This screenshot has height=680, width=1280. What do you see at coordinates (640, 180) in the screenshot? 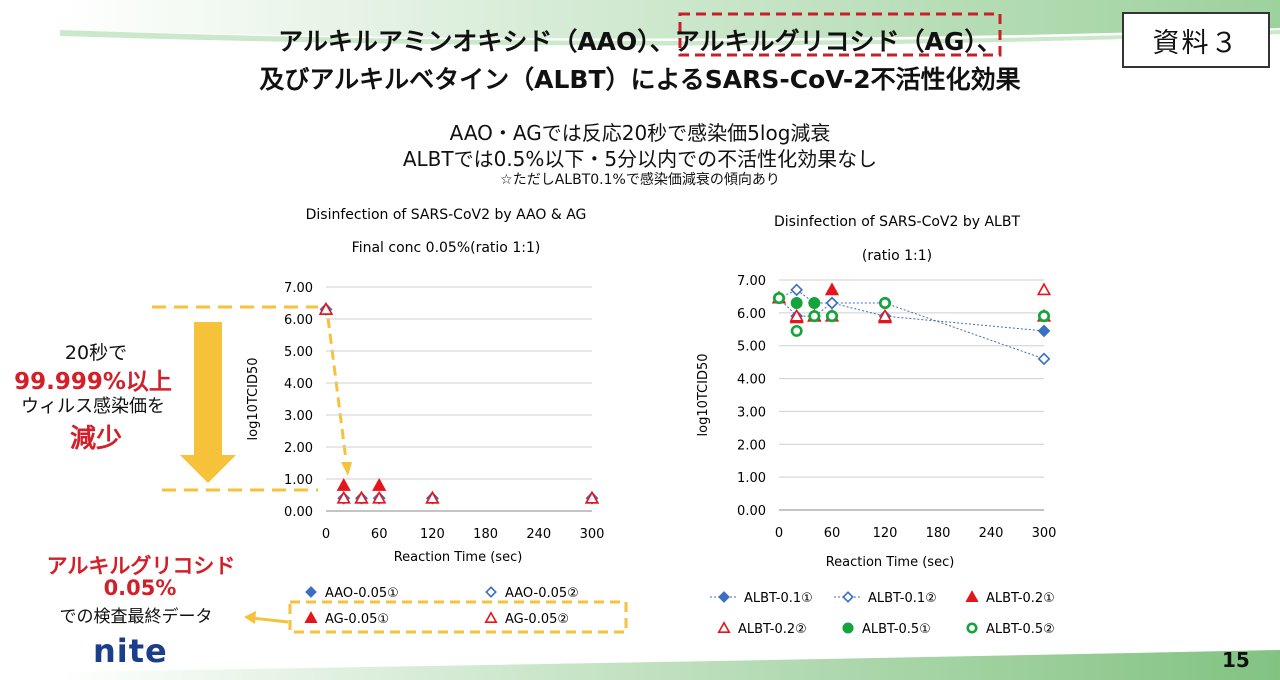
I see `summary-note: ☆ただしALBT0.1%で感染価減衰の傾向あり` at bounding box center [640, 180].